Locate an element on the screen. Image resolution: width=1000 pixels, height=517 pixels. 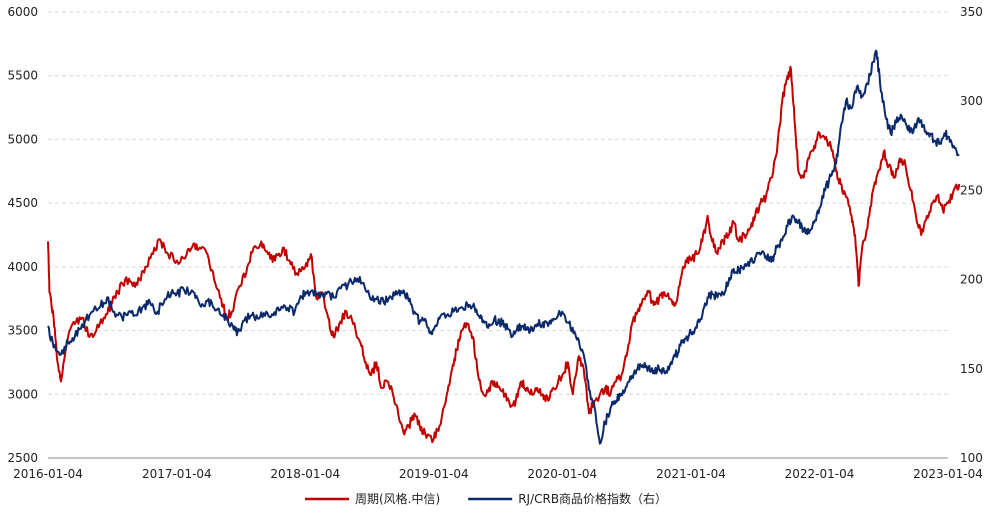
left-y-tick-label: 4500 is located at coordinates (22, 203).